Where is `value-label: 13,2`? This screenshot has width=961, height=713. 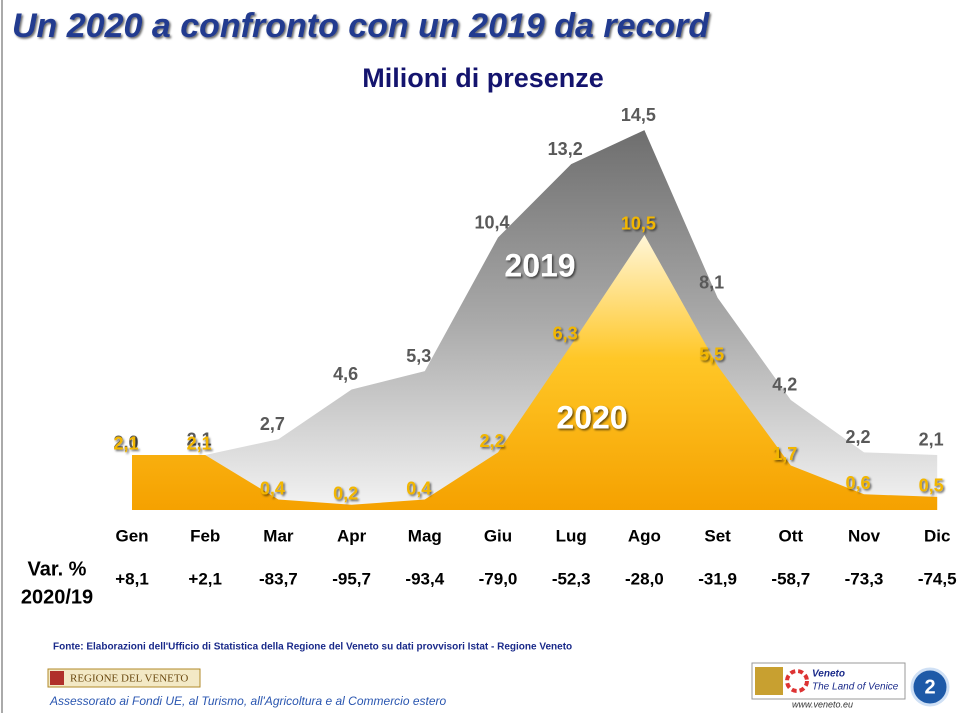 value-label: 13,2 is located at coordinates (565, 149).